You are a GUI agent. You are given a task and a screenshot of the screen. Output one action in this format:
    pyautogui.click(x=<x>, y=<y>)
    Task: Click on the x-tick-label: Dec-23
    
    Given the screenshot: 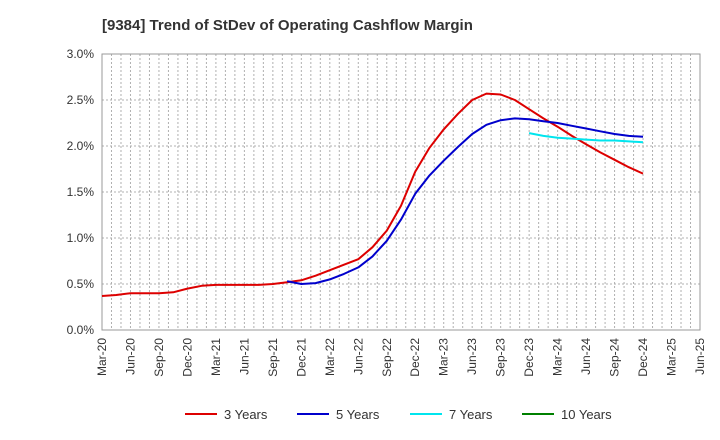 What is the action you would take?
    pyautogui.click(x=529, y=357)
    